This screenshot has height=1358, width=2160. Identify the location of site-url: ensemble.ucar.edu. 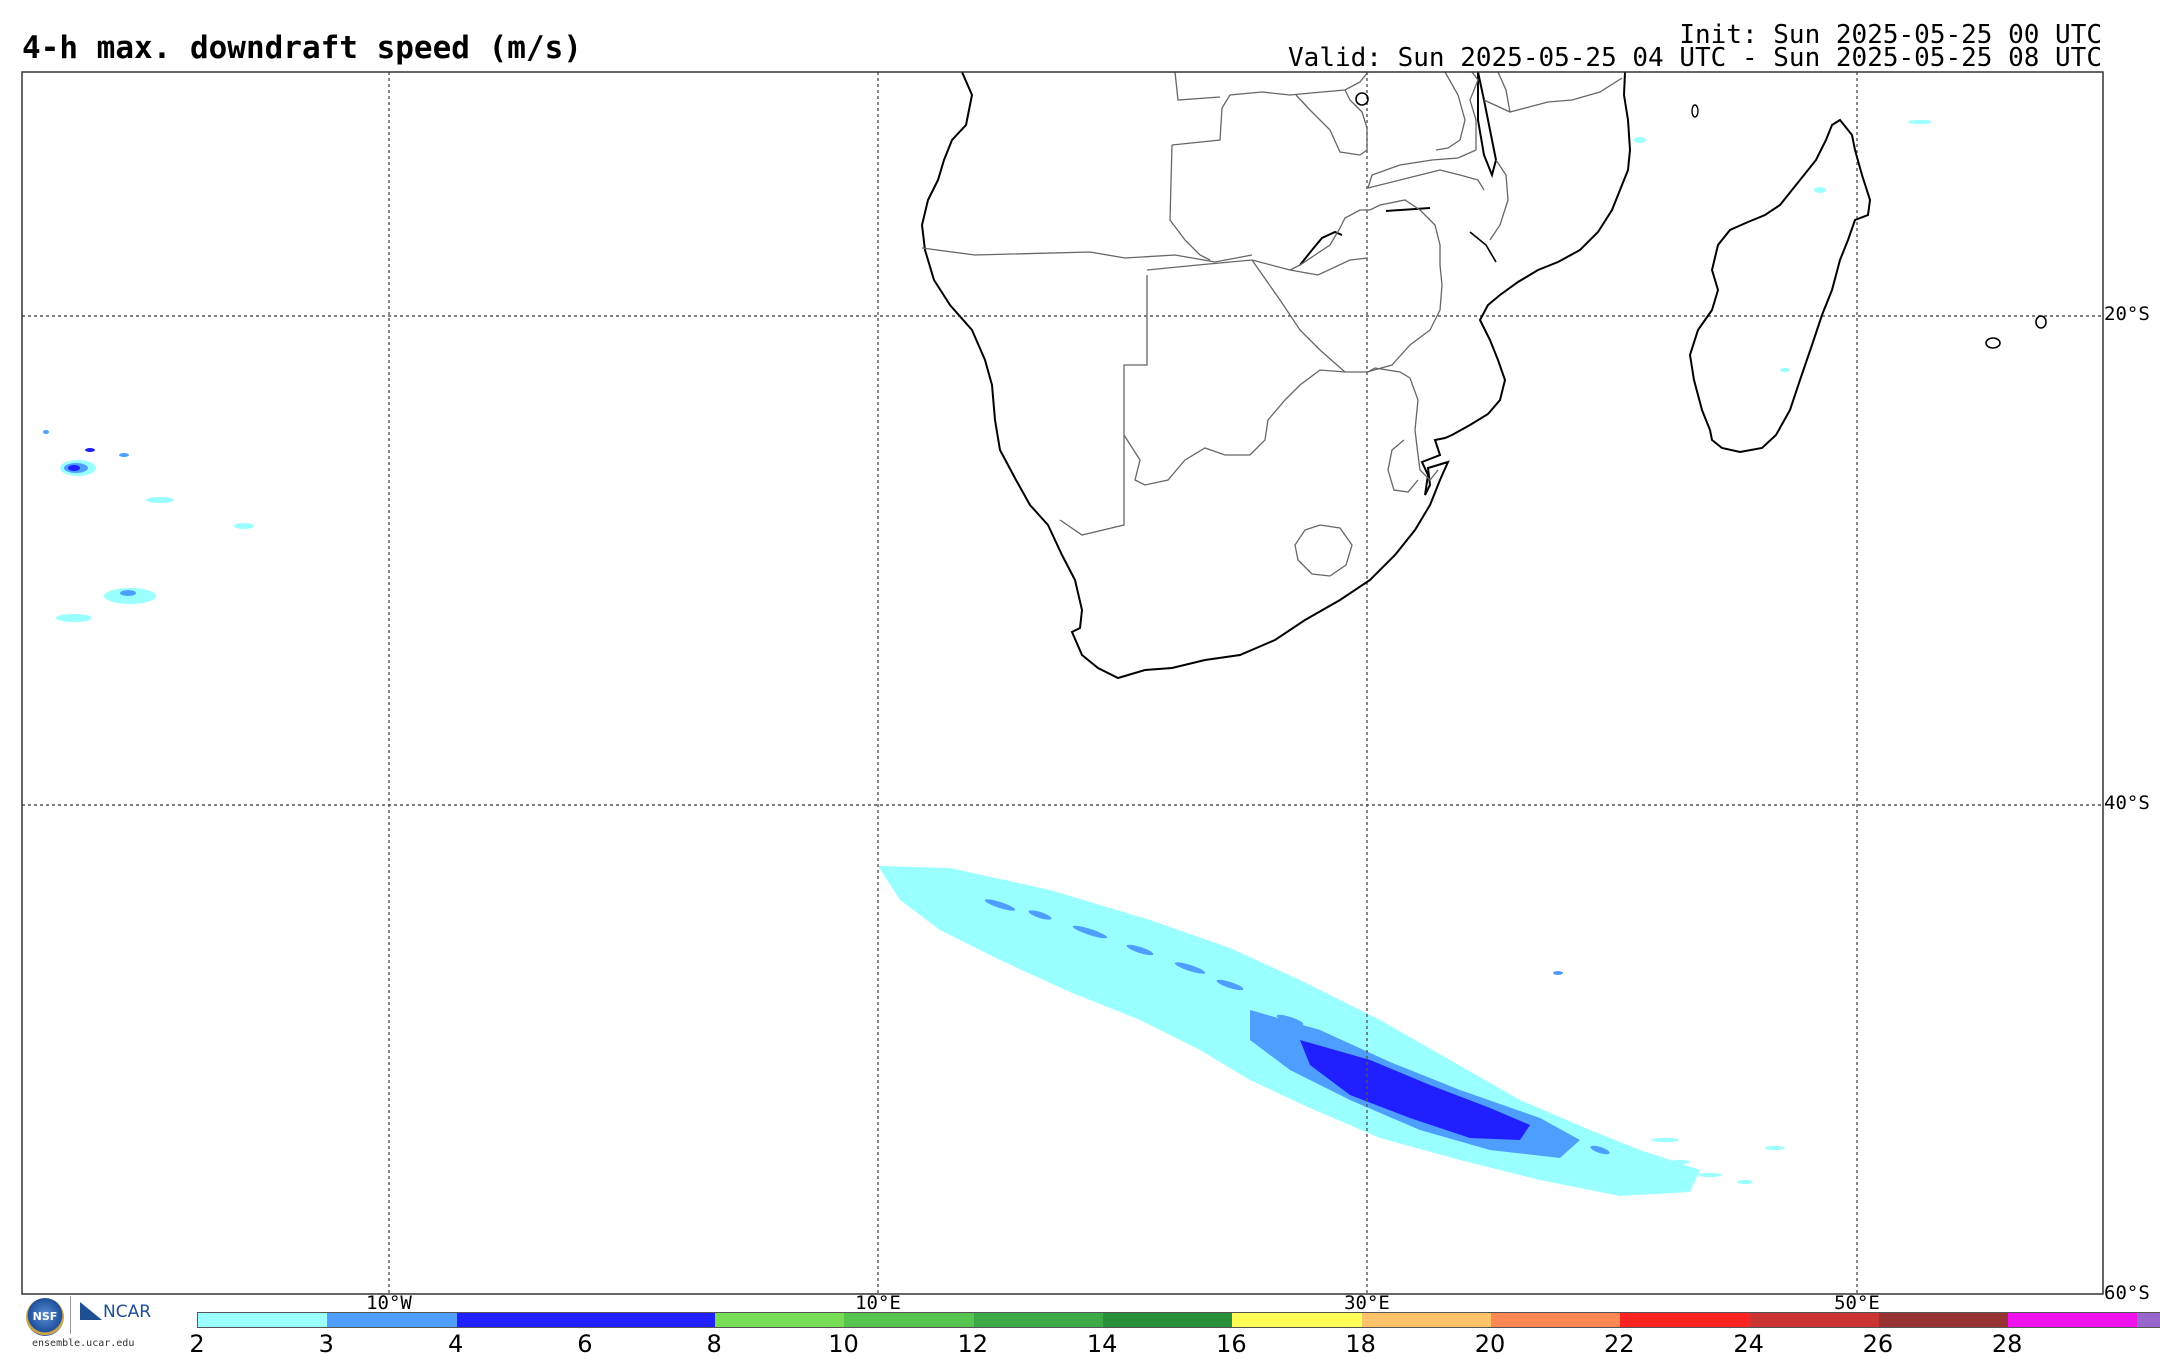
(83, 1343).